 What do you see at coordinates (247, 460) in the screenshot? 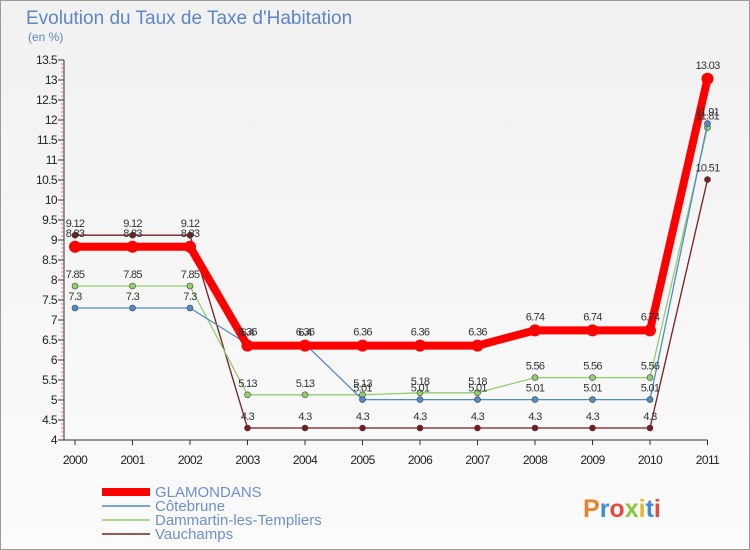
I see `x-tick-label: 2003` at bounding box center [247, 460].